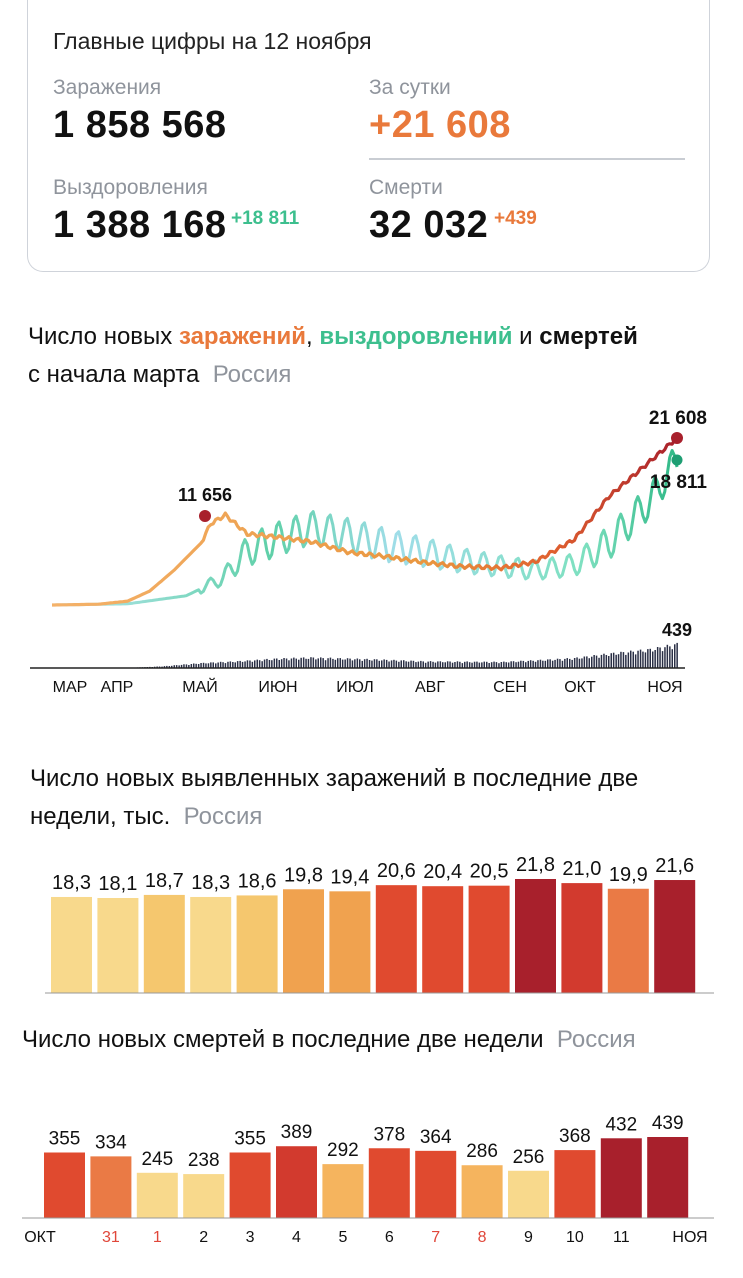 The height and width of the screenshot is (1278, 743). I want to click on month-tick-label: МАЙ, so click(200, 686).